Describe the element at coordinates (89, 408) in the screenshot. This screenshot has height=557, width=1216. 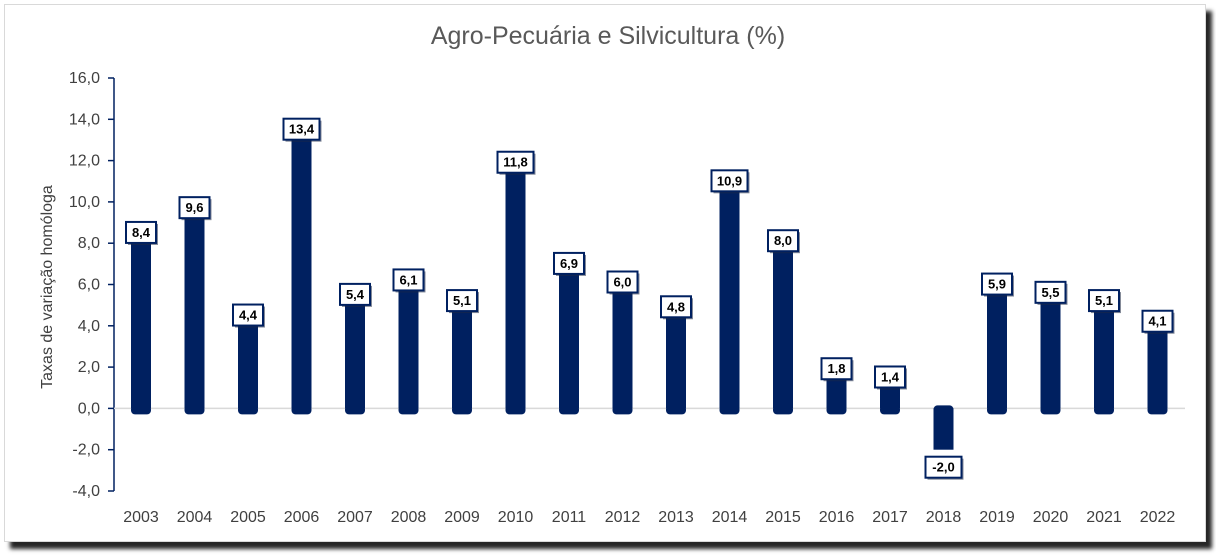
I see `y-tick-label: 0,0` at that location.